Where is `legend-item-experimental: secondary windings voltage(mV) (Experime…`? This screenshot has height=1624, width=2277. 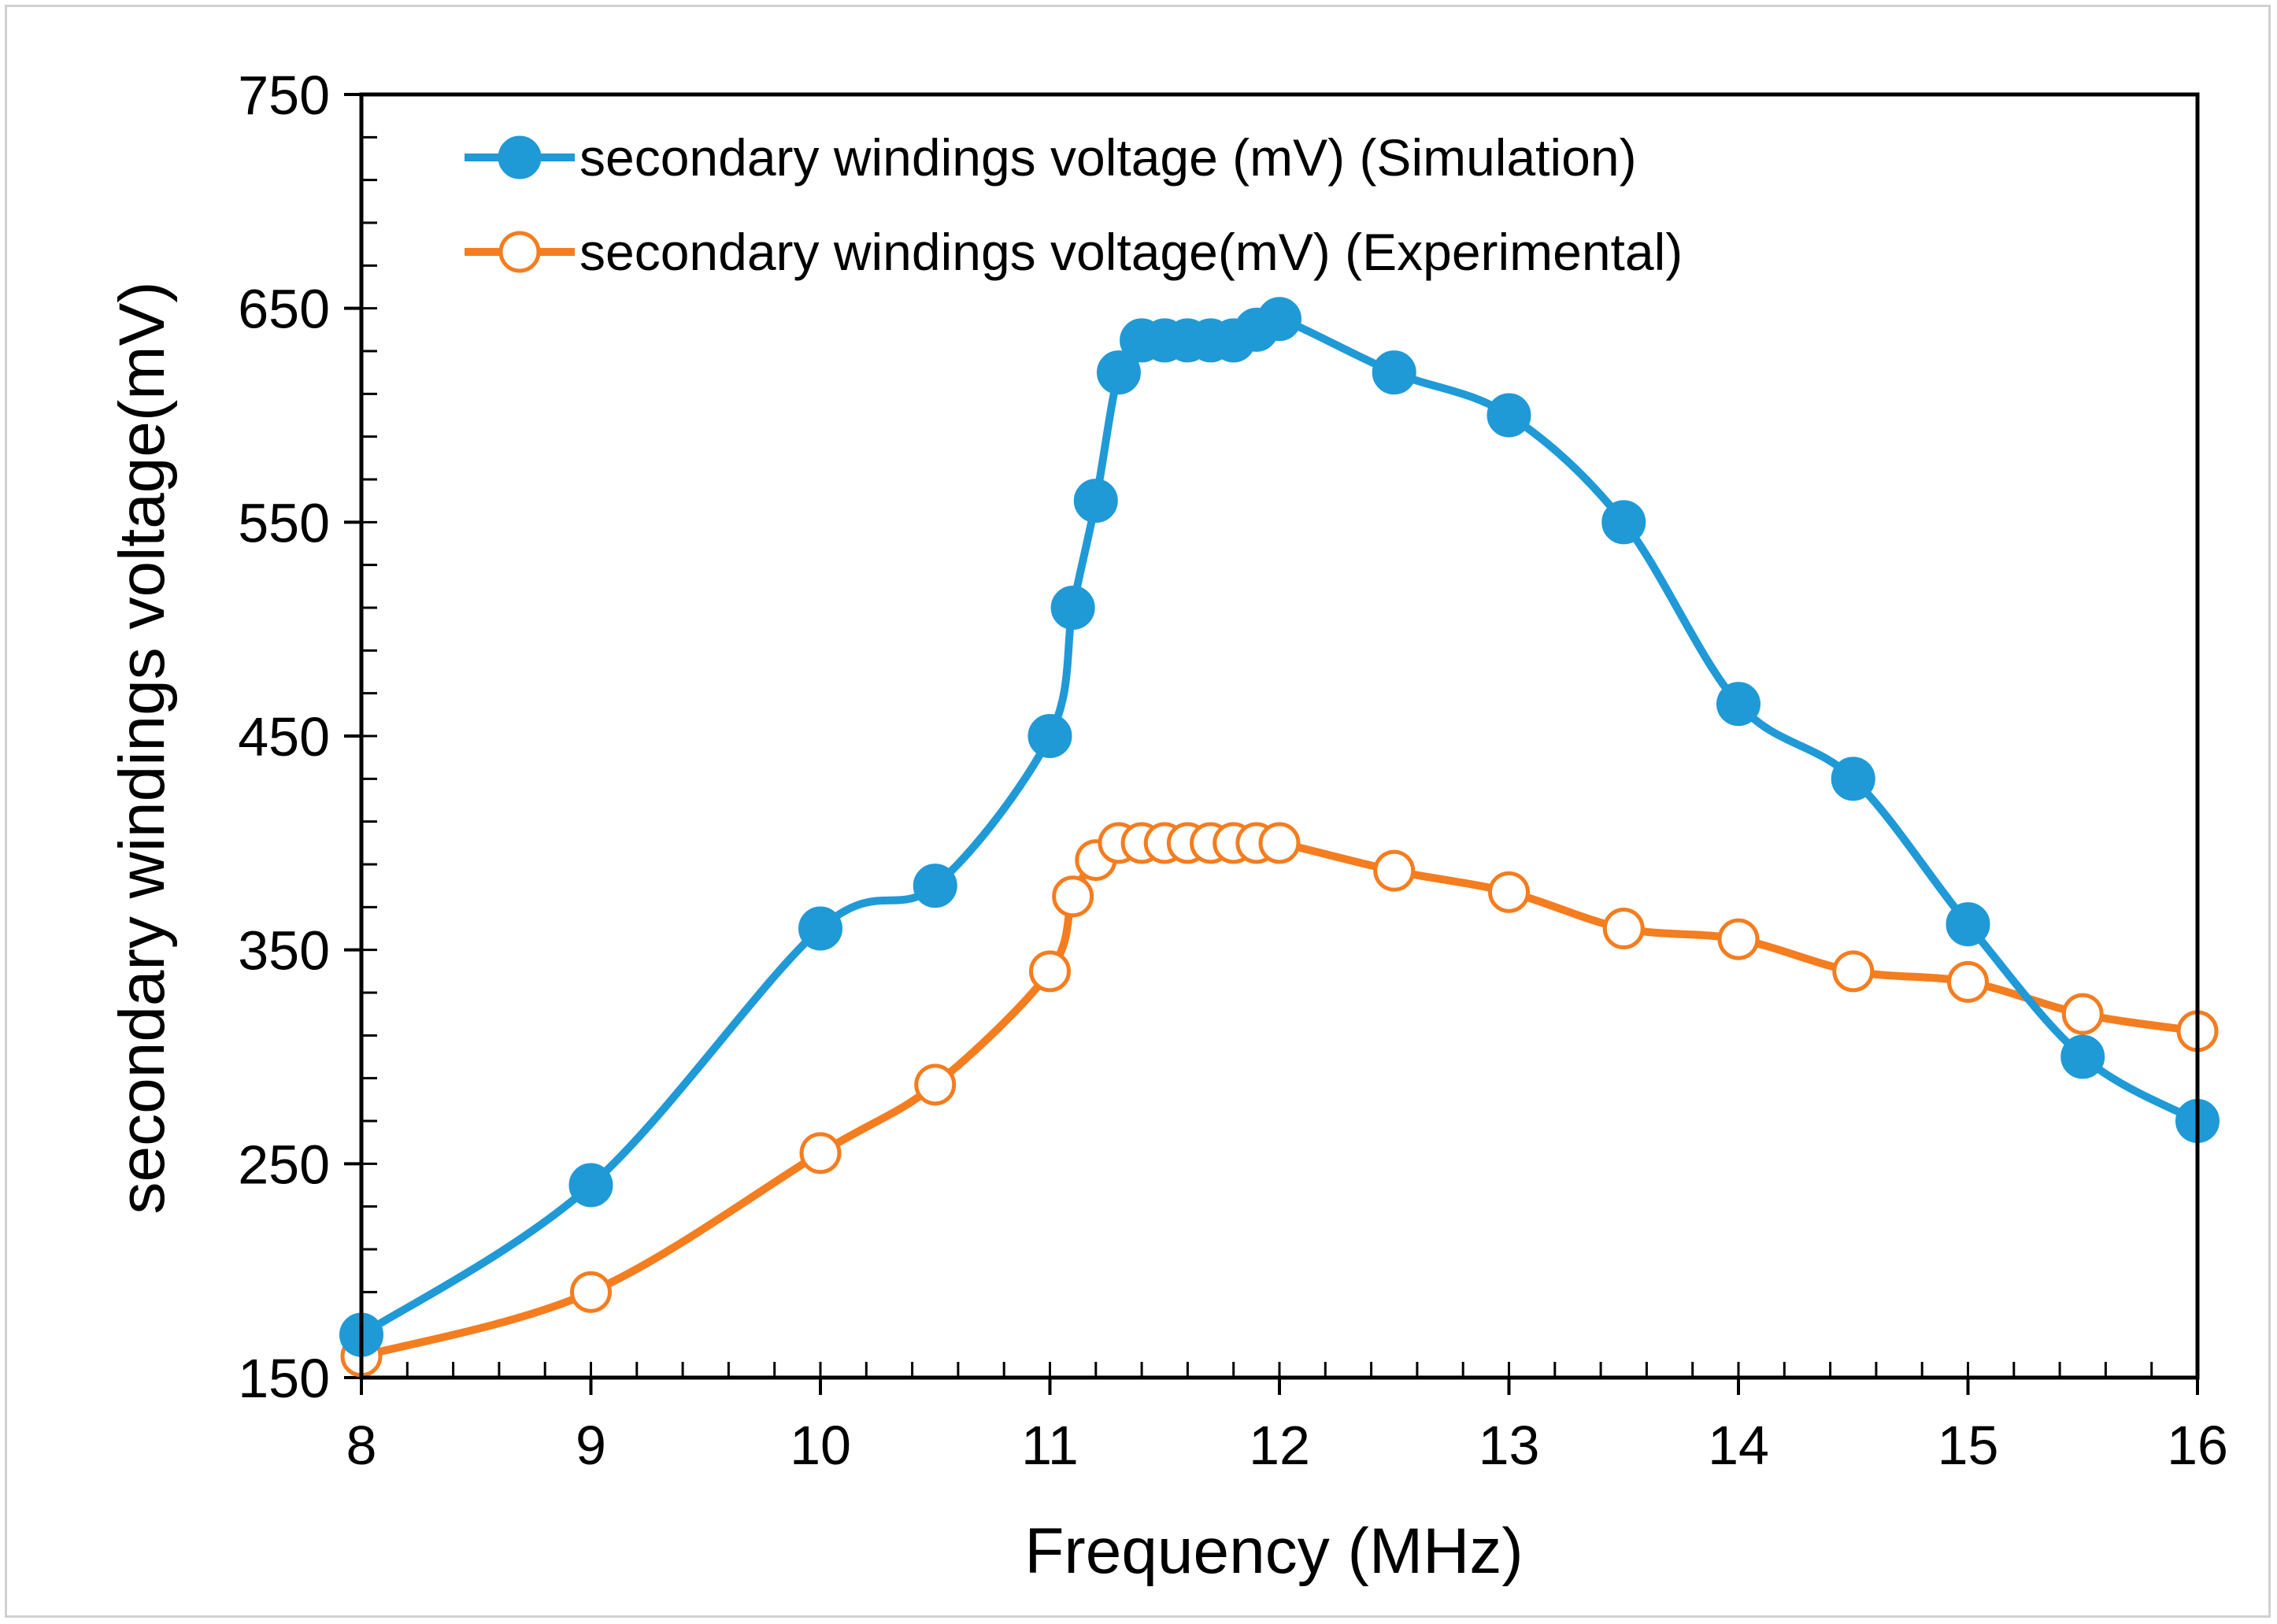 legend-item-experimental: secondary windings voltage(mV) (Experime… is located at coordinates (1074, 252).